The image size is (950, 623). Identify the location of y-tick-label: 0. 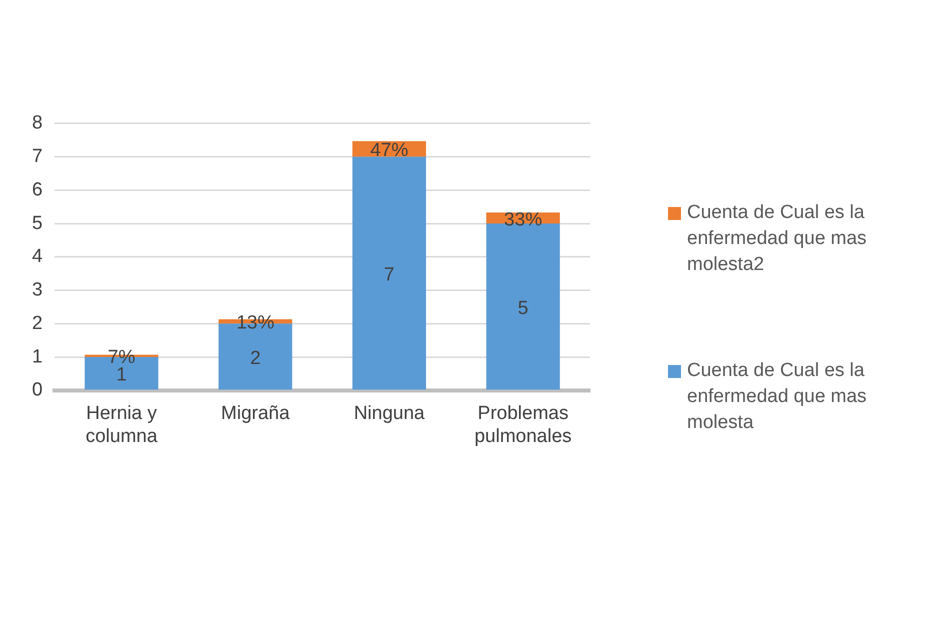
(37, 390).